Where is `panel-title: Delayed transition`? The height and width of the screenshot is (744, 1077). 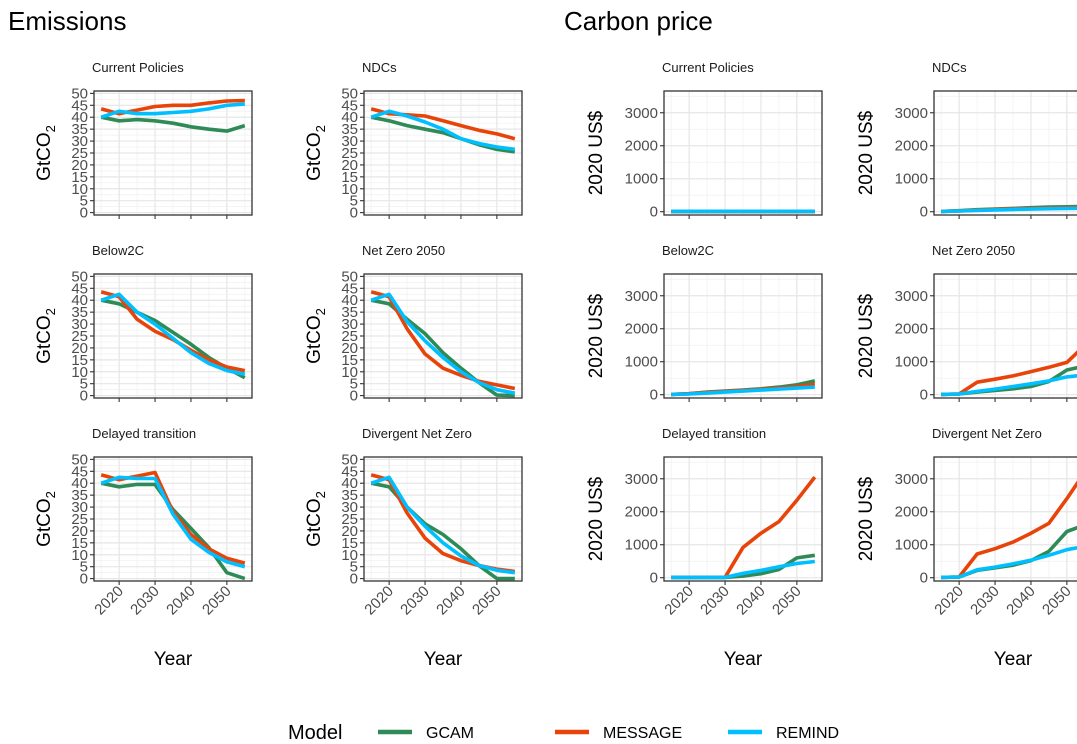 panel-title: Delayed transition is located at coordinates (714, 433).